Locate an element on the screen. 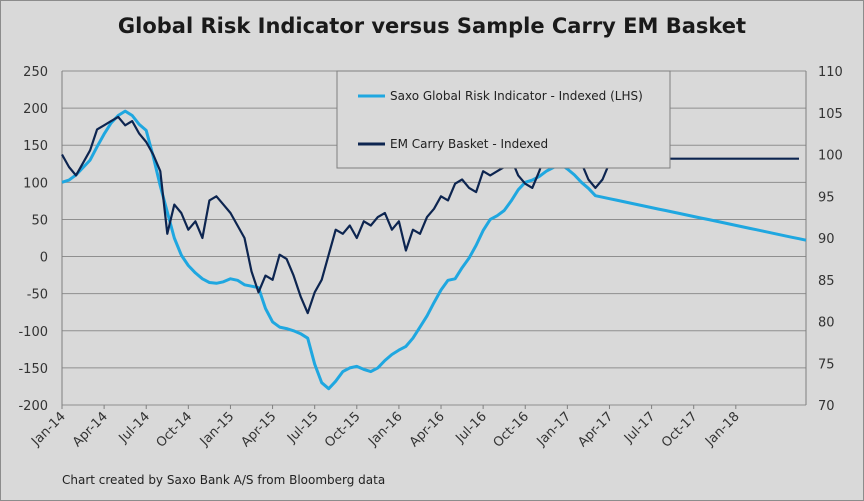 This screenshot has width=864, height=501. x-tick-label: Jan-16 is located at coordinates (385, 429).